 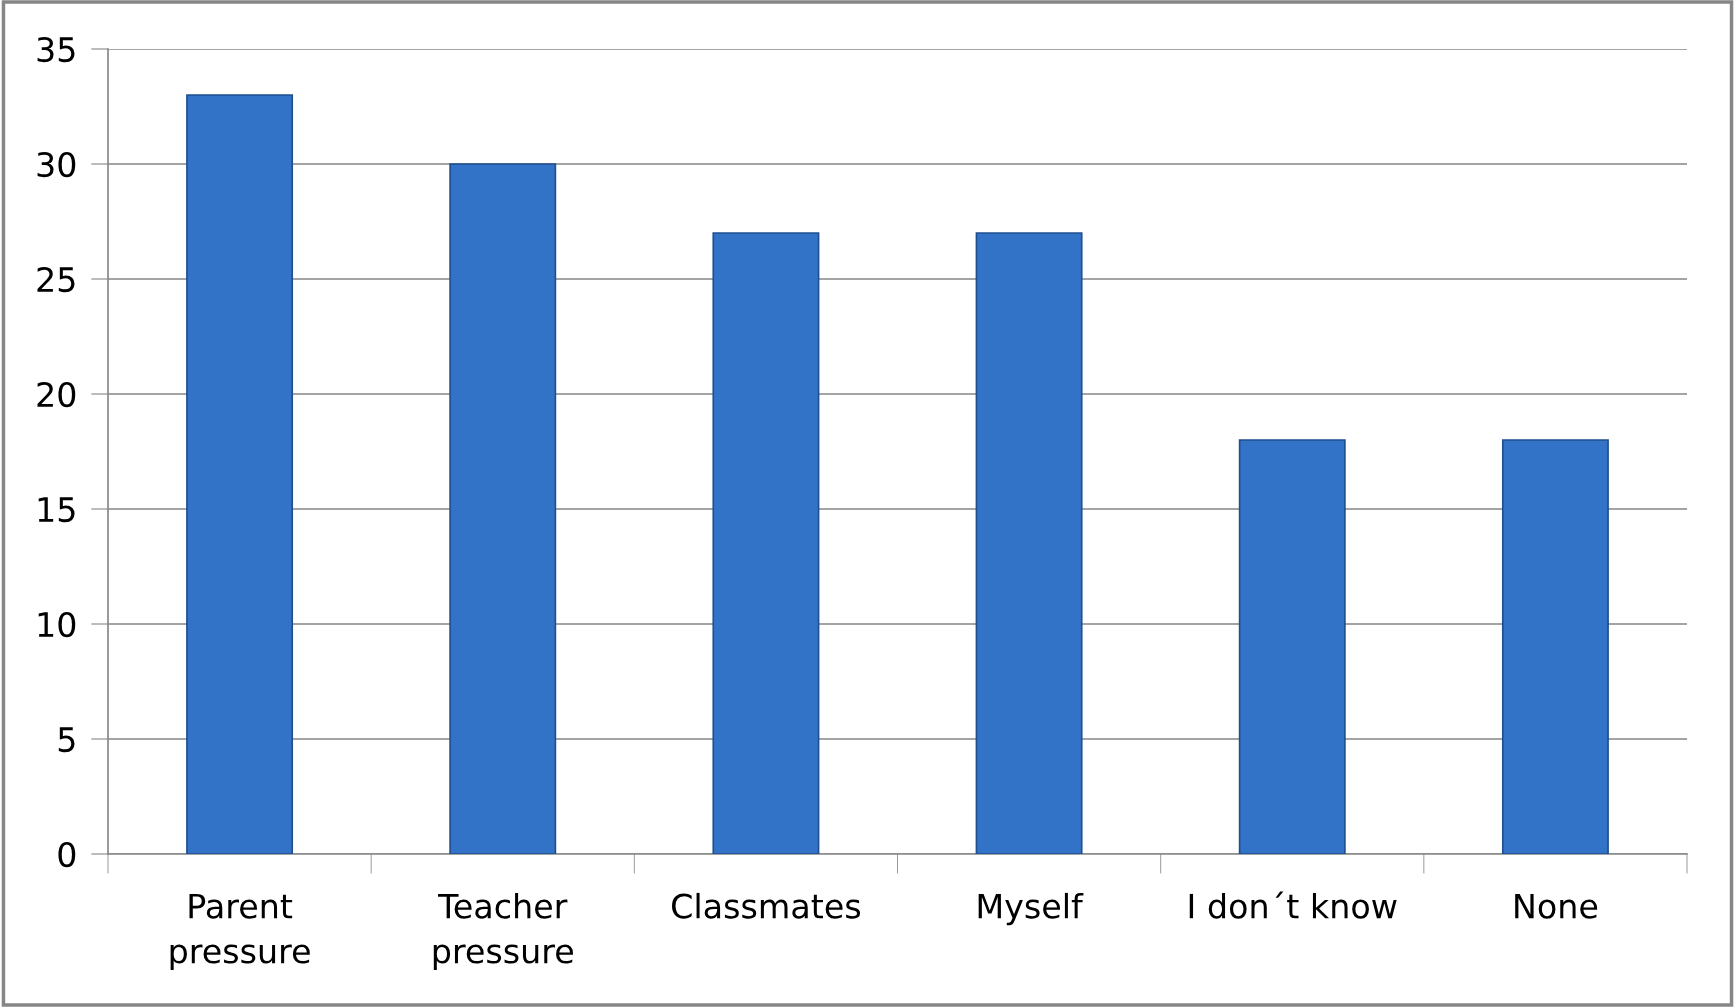 What do you see at coordinates (56, 49) in the screenshot?
I see `y-tick-label: 35` at bounding box center [56, 49].